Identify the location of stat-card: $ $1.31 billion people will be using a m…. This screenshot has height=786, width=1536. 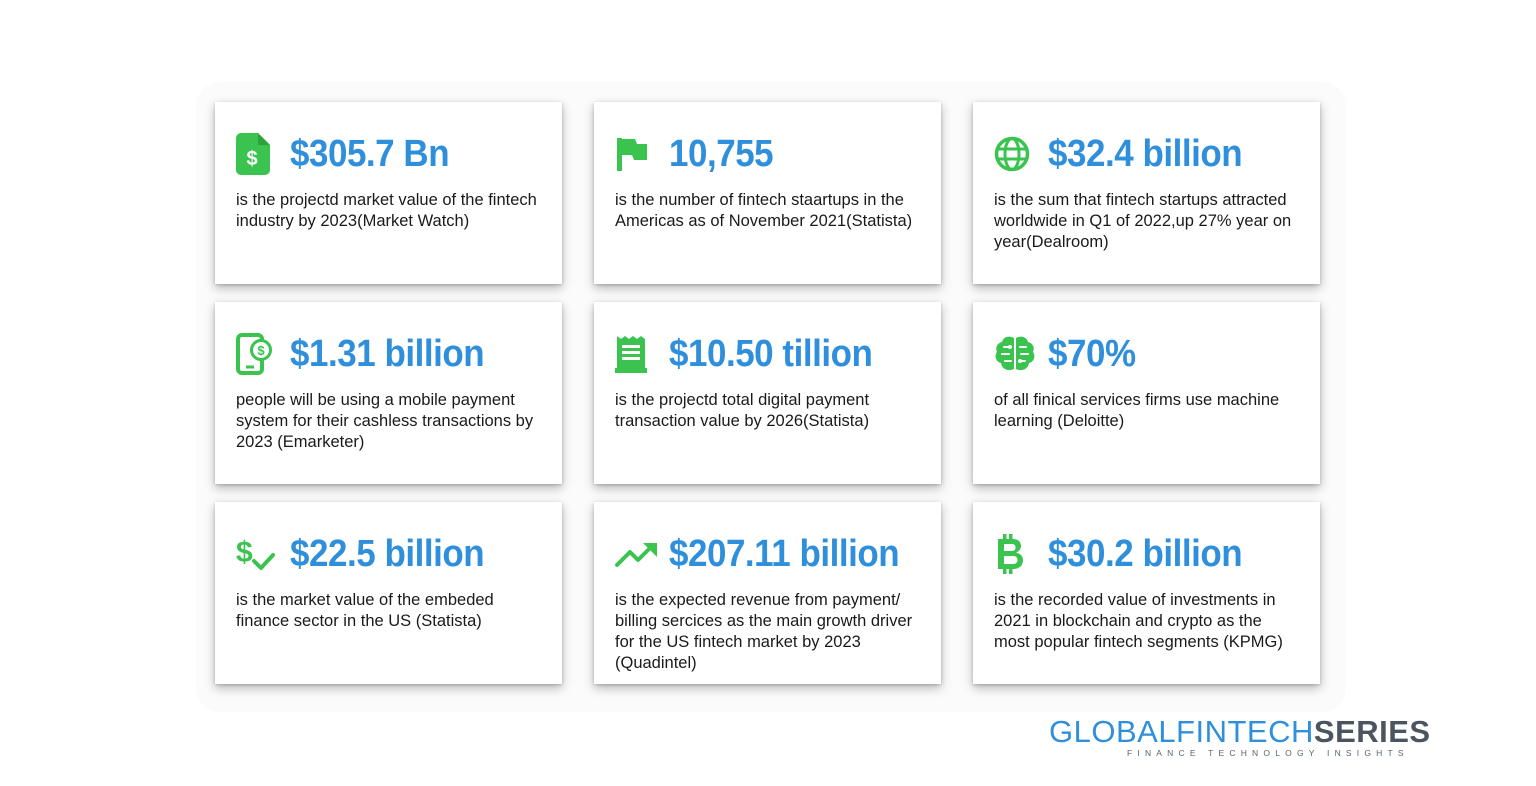
(388, 393).